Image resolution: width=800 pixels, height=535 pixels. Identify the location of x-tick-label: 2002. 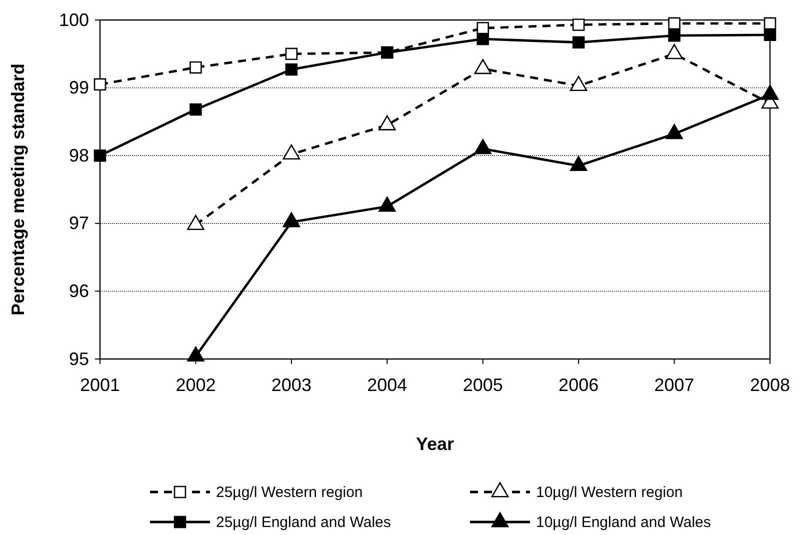
(196, 384).